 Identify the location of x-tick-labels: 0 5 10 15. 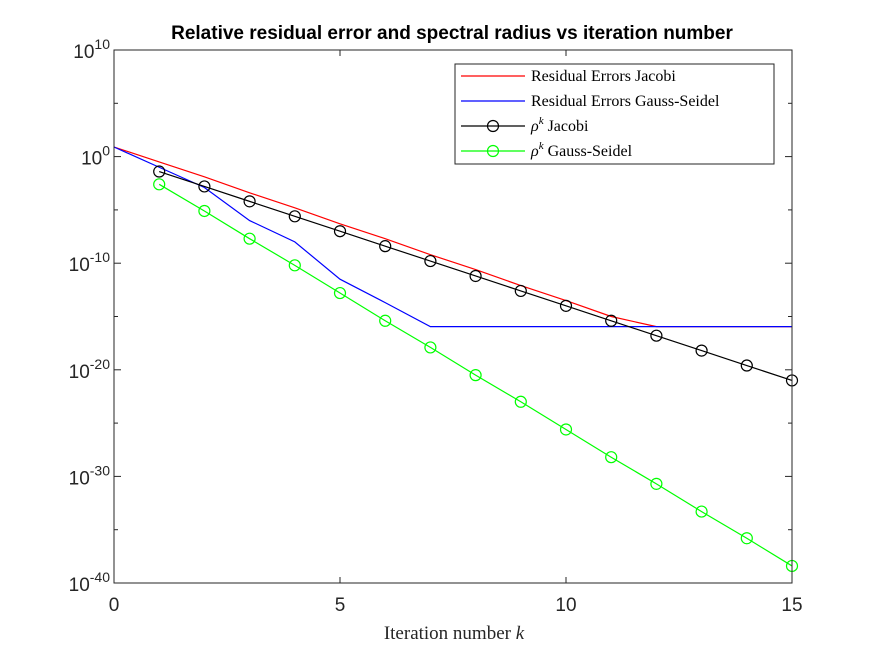
(456, 605).